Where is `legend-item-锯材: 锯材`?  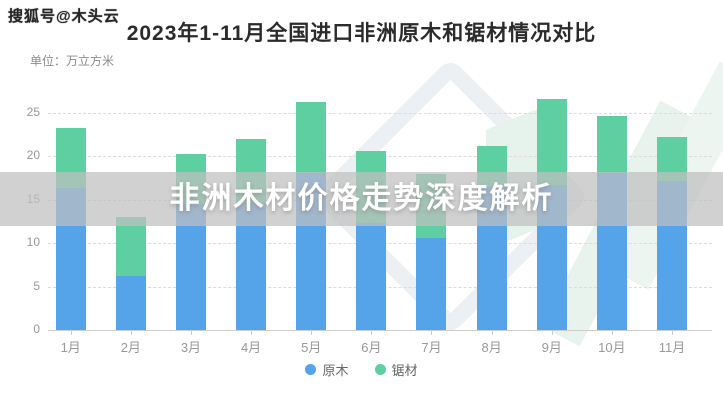
legend-item-锯材: 锯材 is located at coordinates (396, 369).